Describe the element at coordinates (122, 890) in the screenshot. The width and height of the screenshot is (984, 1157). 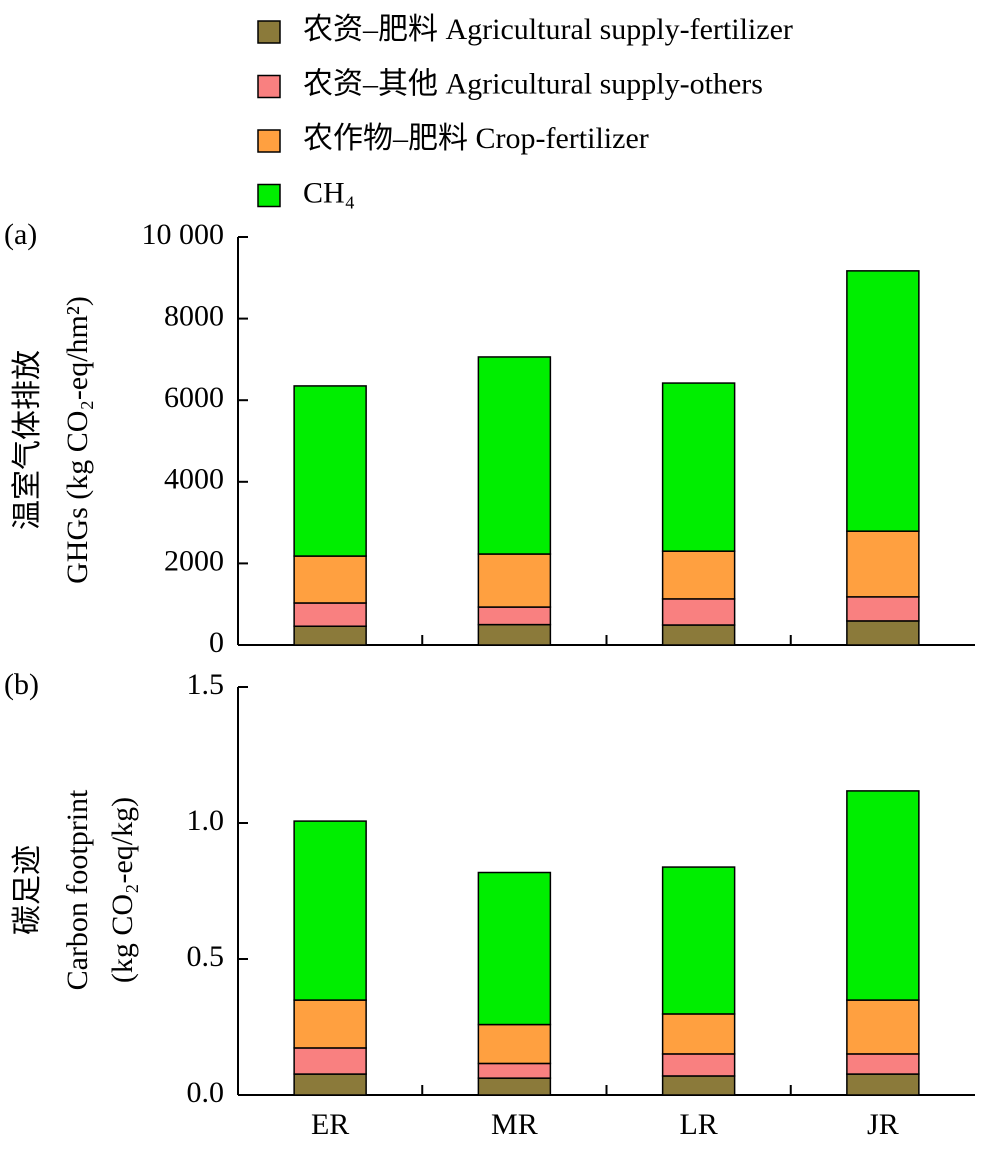
I see `y-axis-label: (kg CO₂-eq/kg)` at that location.